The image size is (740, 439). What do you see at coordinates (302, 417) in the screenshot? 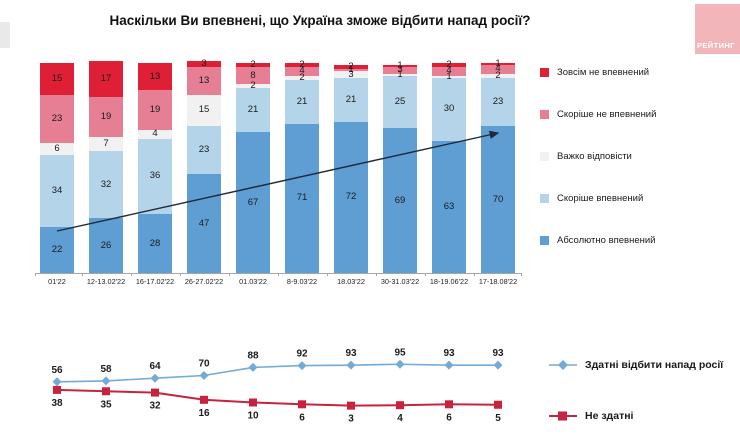
I see `line-value-label: 6` at bounding box center [302, 417].